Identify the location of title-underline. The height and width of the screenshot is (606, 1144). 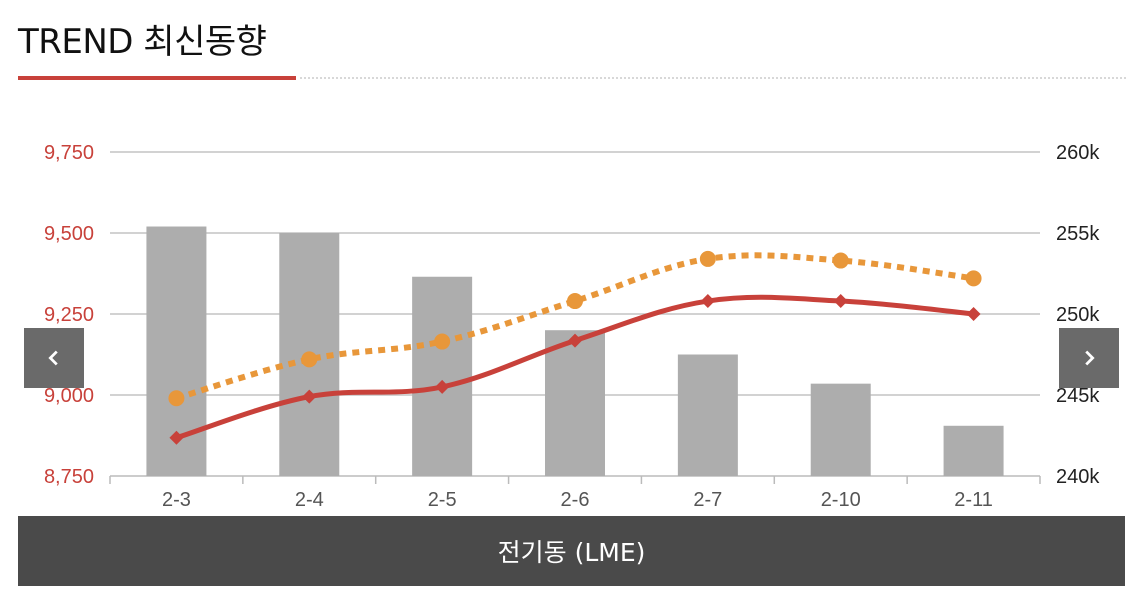
(157, 78).